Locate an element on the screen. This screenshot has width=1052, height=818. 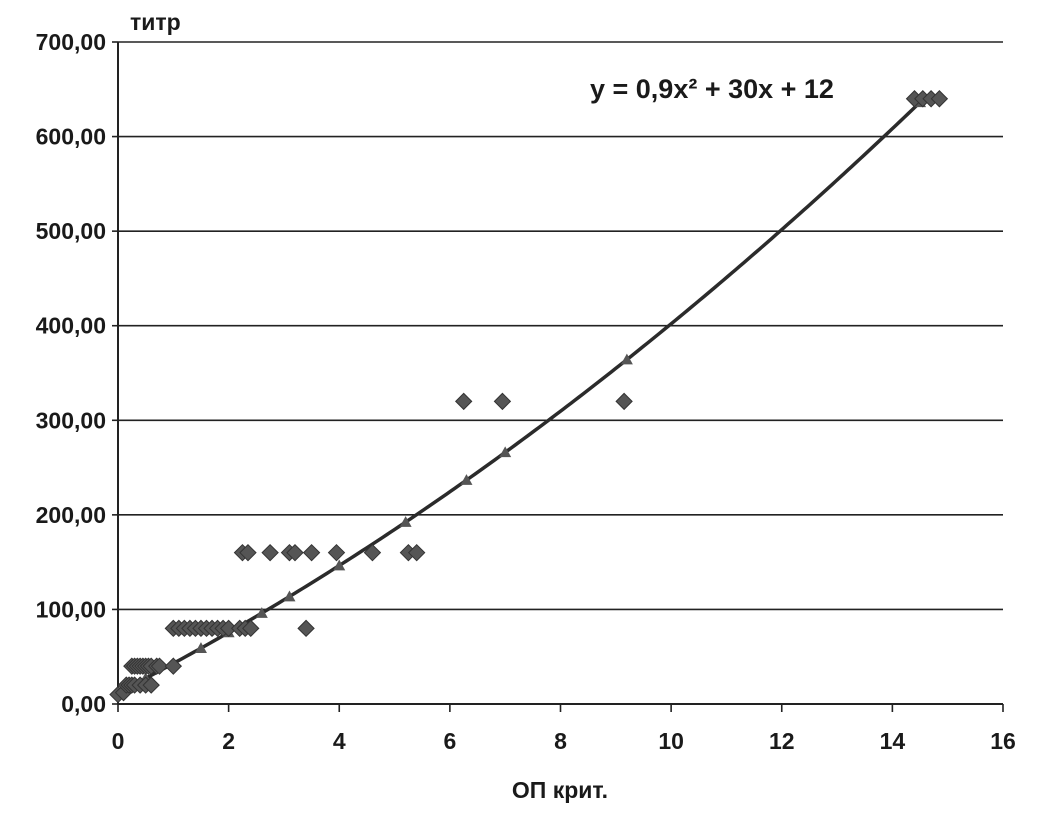
x-tick-label: 6 is located at coordinates (449, 741).